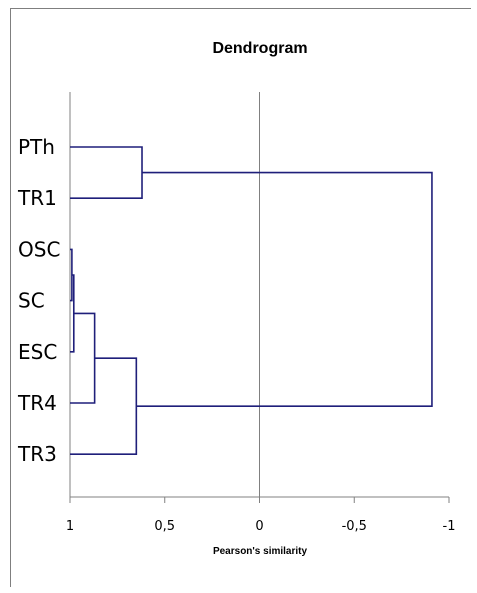 This screenshot has width=477, height=593. What do you see at coordinates (260, 551) in the screenshot?
I see `x-axis-label: Pearson's similarity` at bounding box center [260, 551].